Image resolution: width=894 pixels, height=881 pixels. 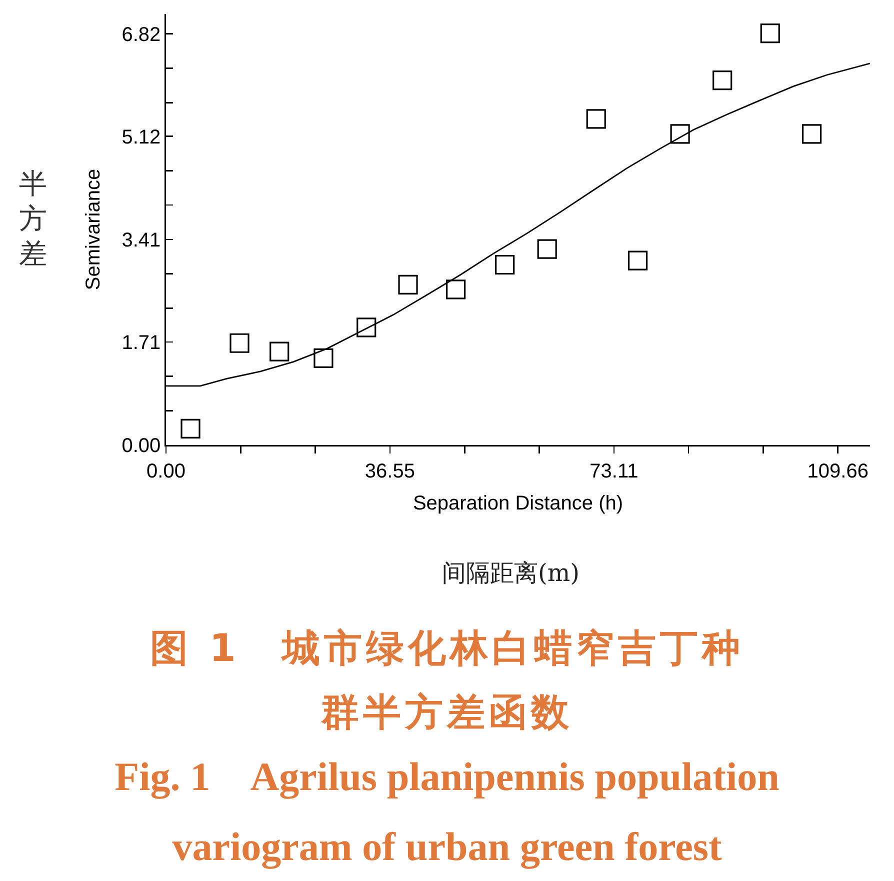 What do you see at coordinates (141, 240) in the screenshot?
I see `y-tick-label: 3.41` at bounding box center [141, 240].